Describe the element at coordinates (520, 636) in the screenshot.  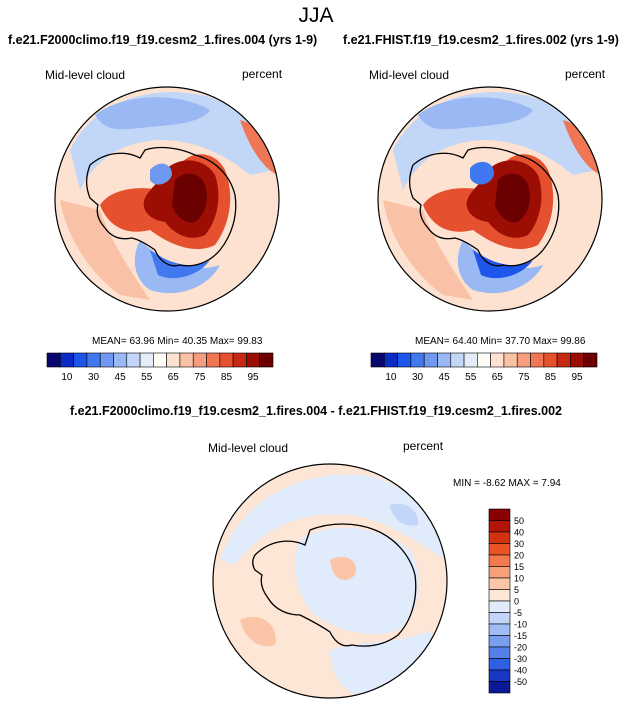
I see `diff-colorbar-tick-label: -15` at that location.